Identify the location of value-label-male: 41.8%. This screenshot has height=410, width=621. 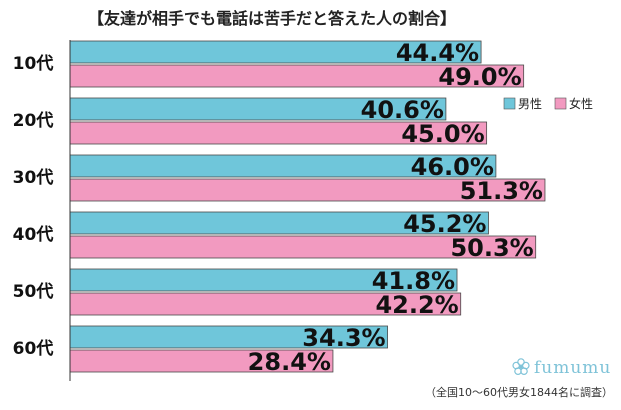
(413, 281).